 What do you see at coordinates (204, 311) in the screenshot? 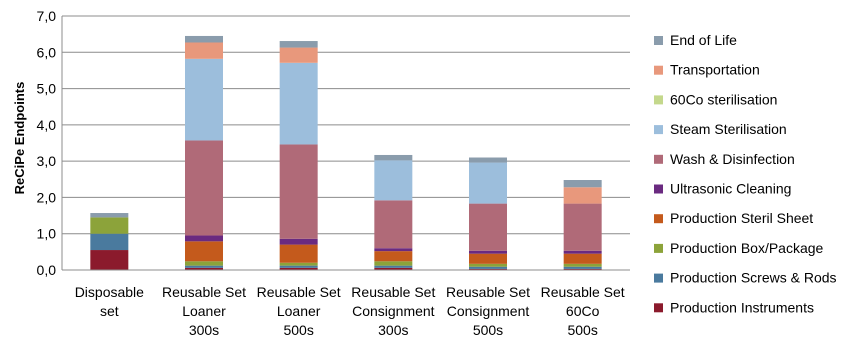
I see `x-category-label: Reusable Set Loaner 300s` at bounding box center [204, 311].